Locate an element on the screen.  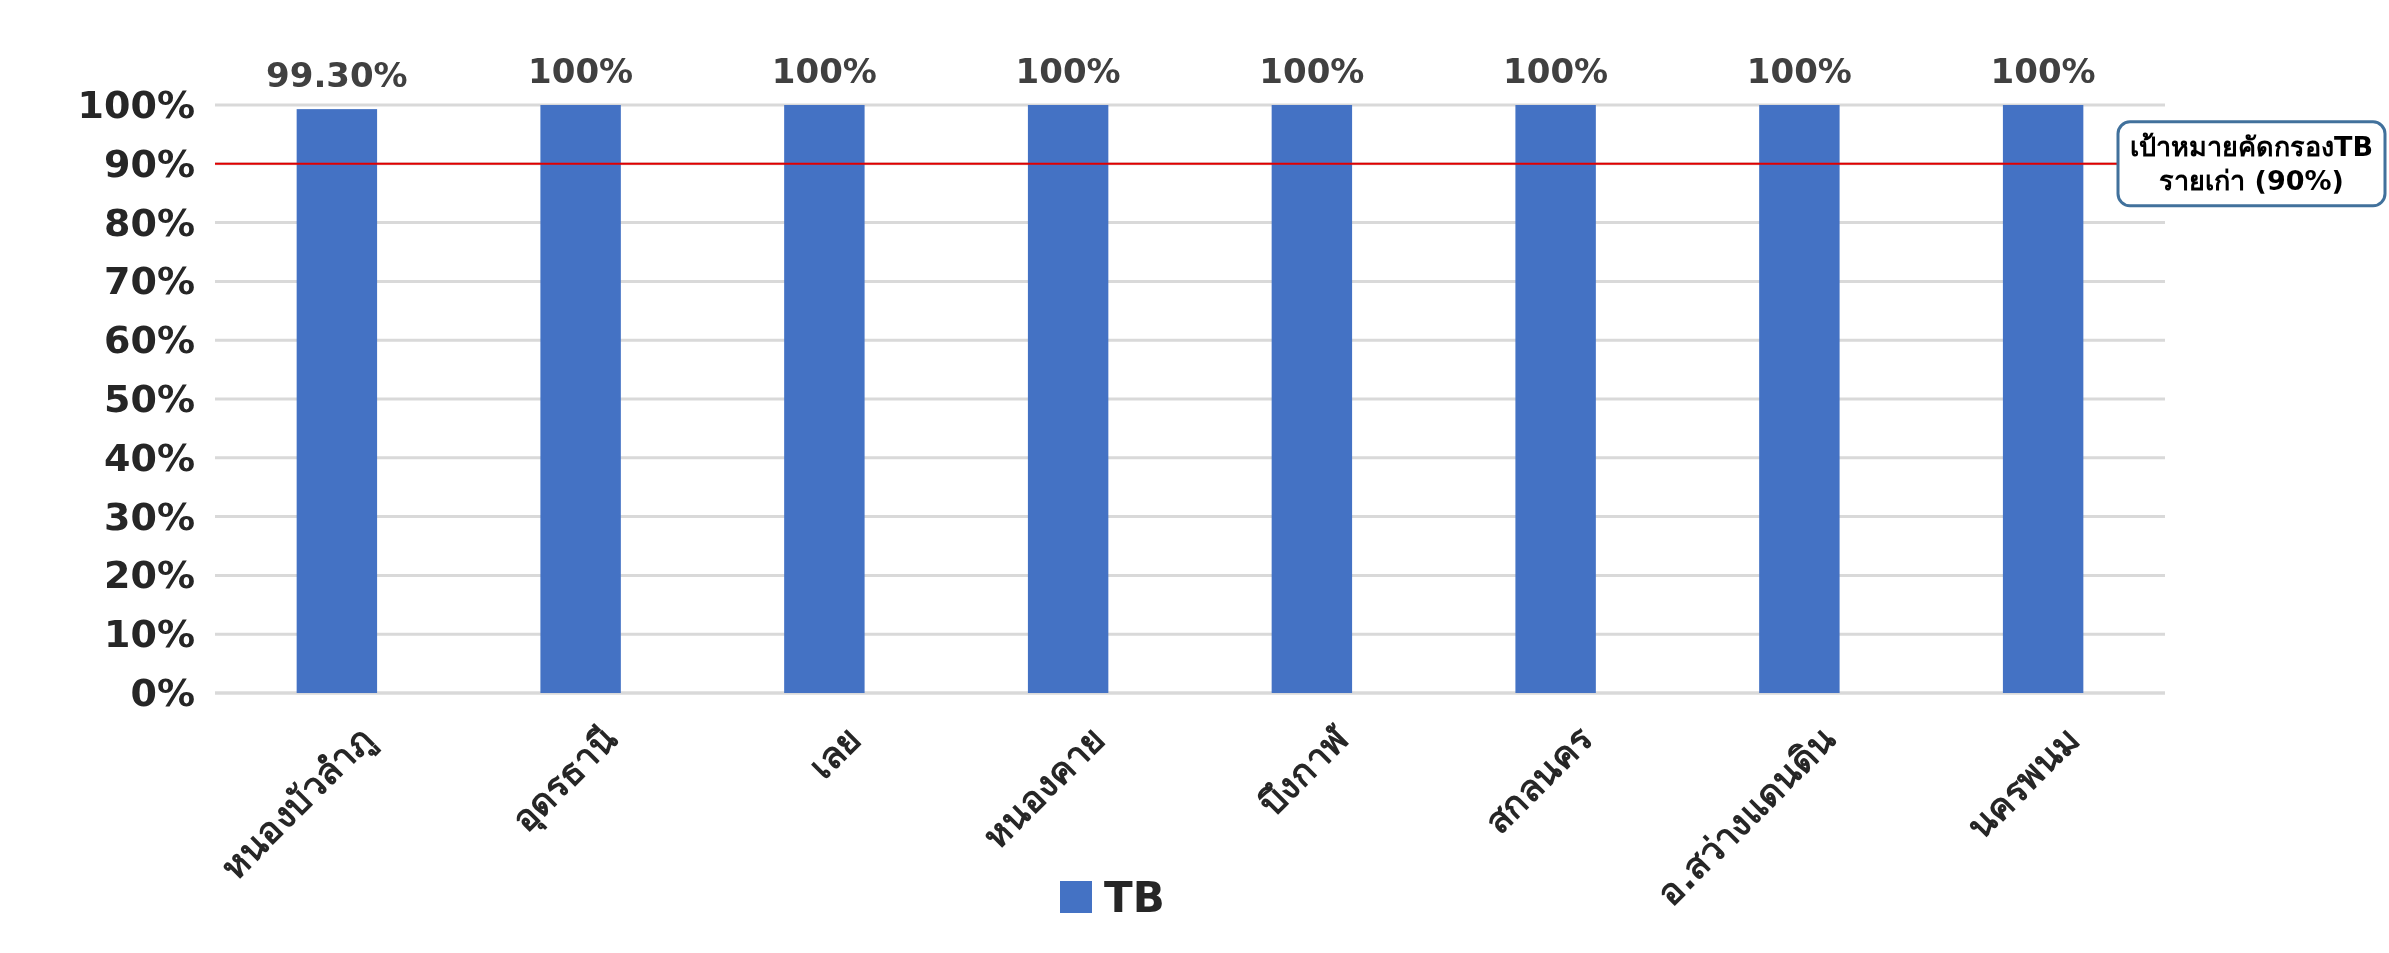
y-tick-label: 30% is located at coordinates (149, 516).